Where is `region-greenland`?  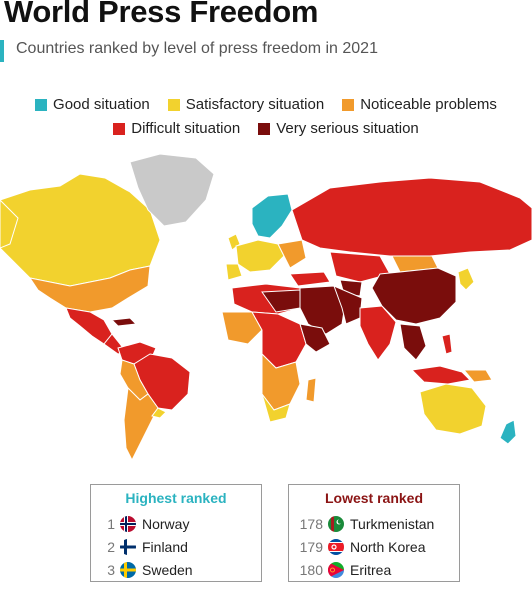
region-greenland is located at coordinates (172, 190).